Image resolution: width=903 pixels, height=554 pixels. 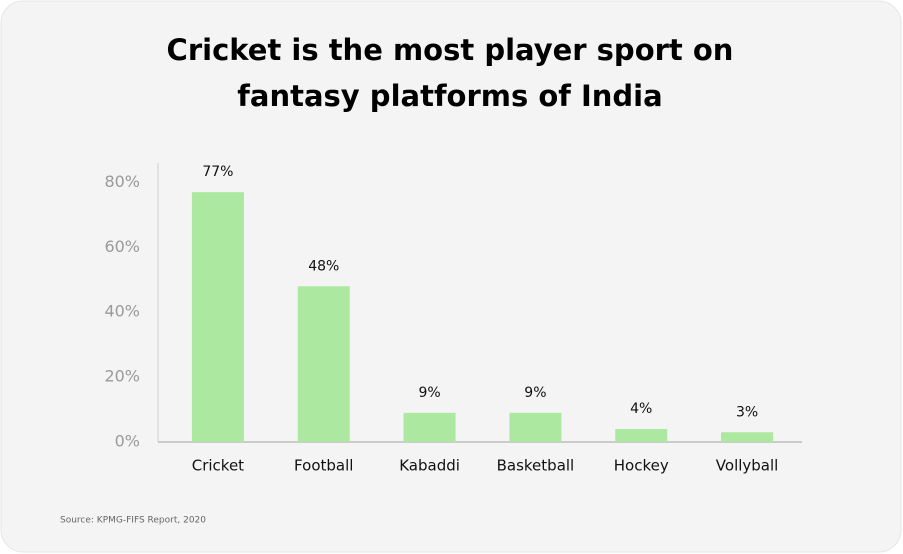 What do you see at coordinates (747, 466) in the screenshot?
I see `x-tick-label: Vollyball` at bounding box center [747, 466].